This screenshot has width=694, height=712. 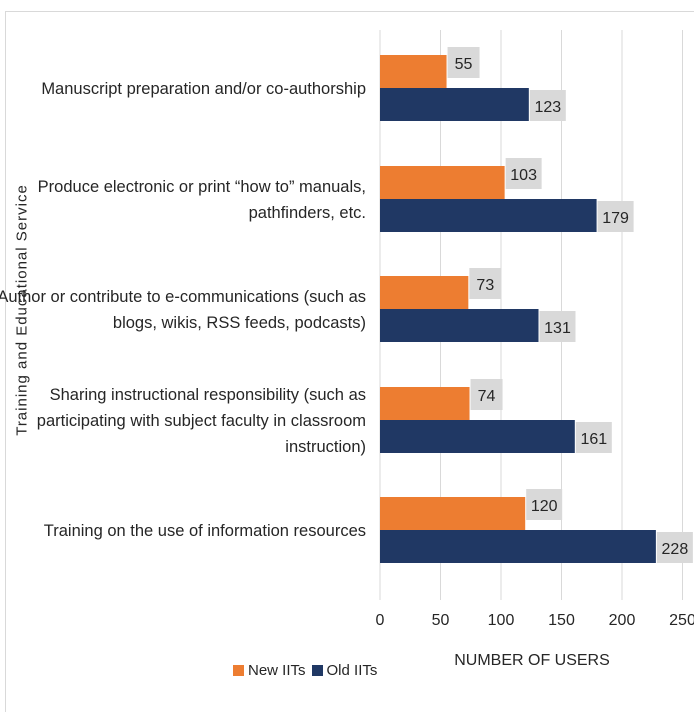 I want to click on data-label: 228, so click(x=675, y=549).